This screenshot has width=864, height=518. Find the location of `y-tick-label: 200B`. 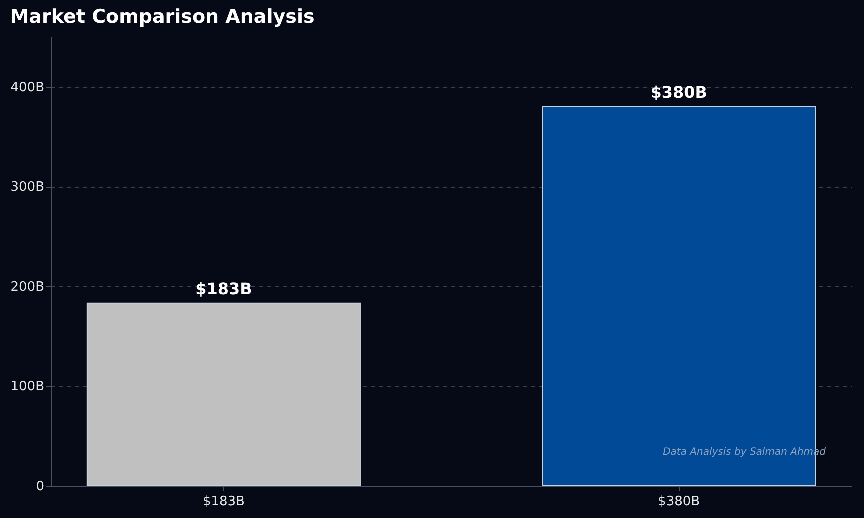

y-tick-label: 200B is located at coordinates (27, 287).